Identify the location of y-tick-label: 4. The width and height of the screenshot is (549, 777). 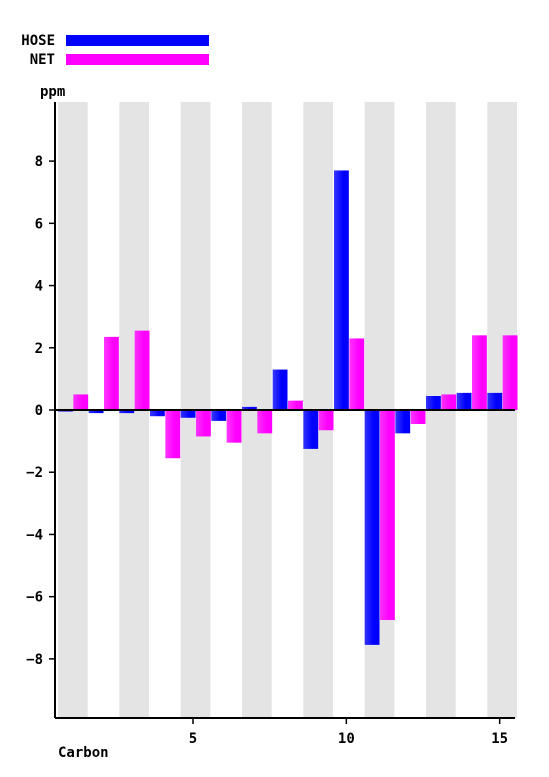
(39, 287).